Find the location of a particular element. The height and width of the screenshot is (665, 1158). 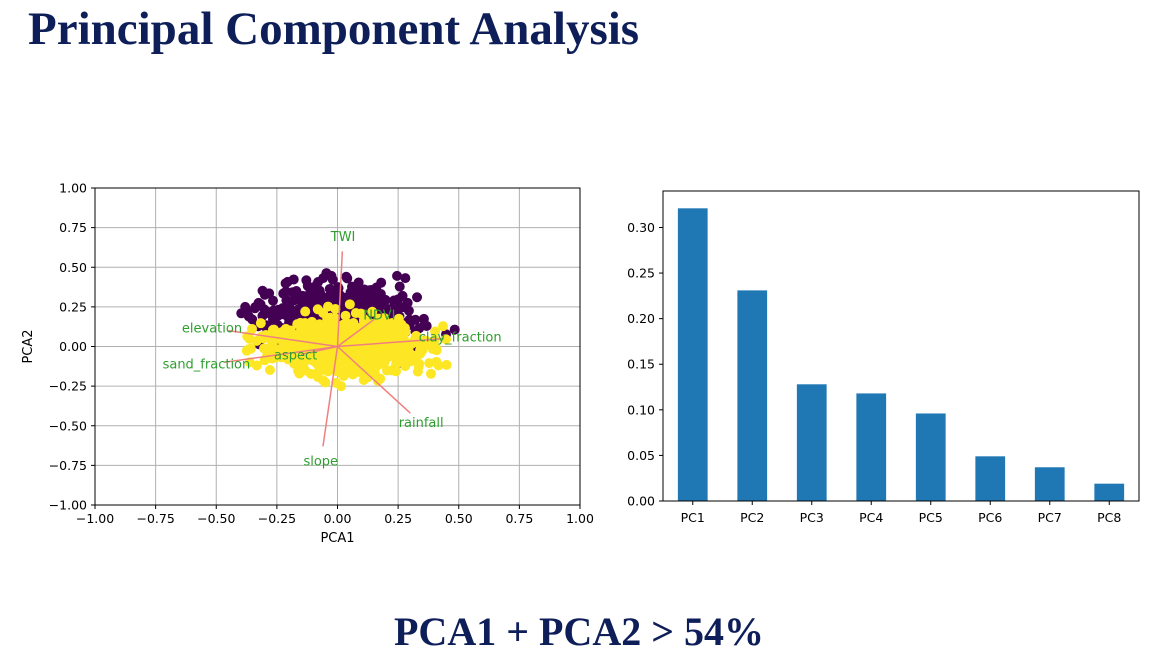

y-tick-label: 0.05 is located at coordinates (641, 455).